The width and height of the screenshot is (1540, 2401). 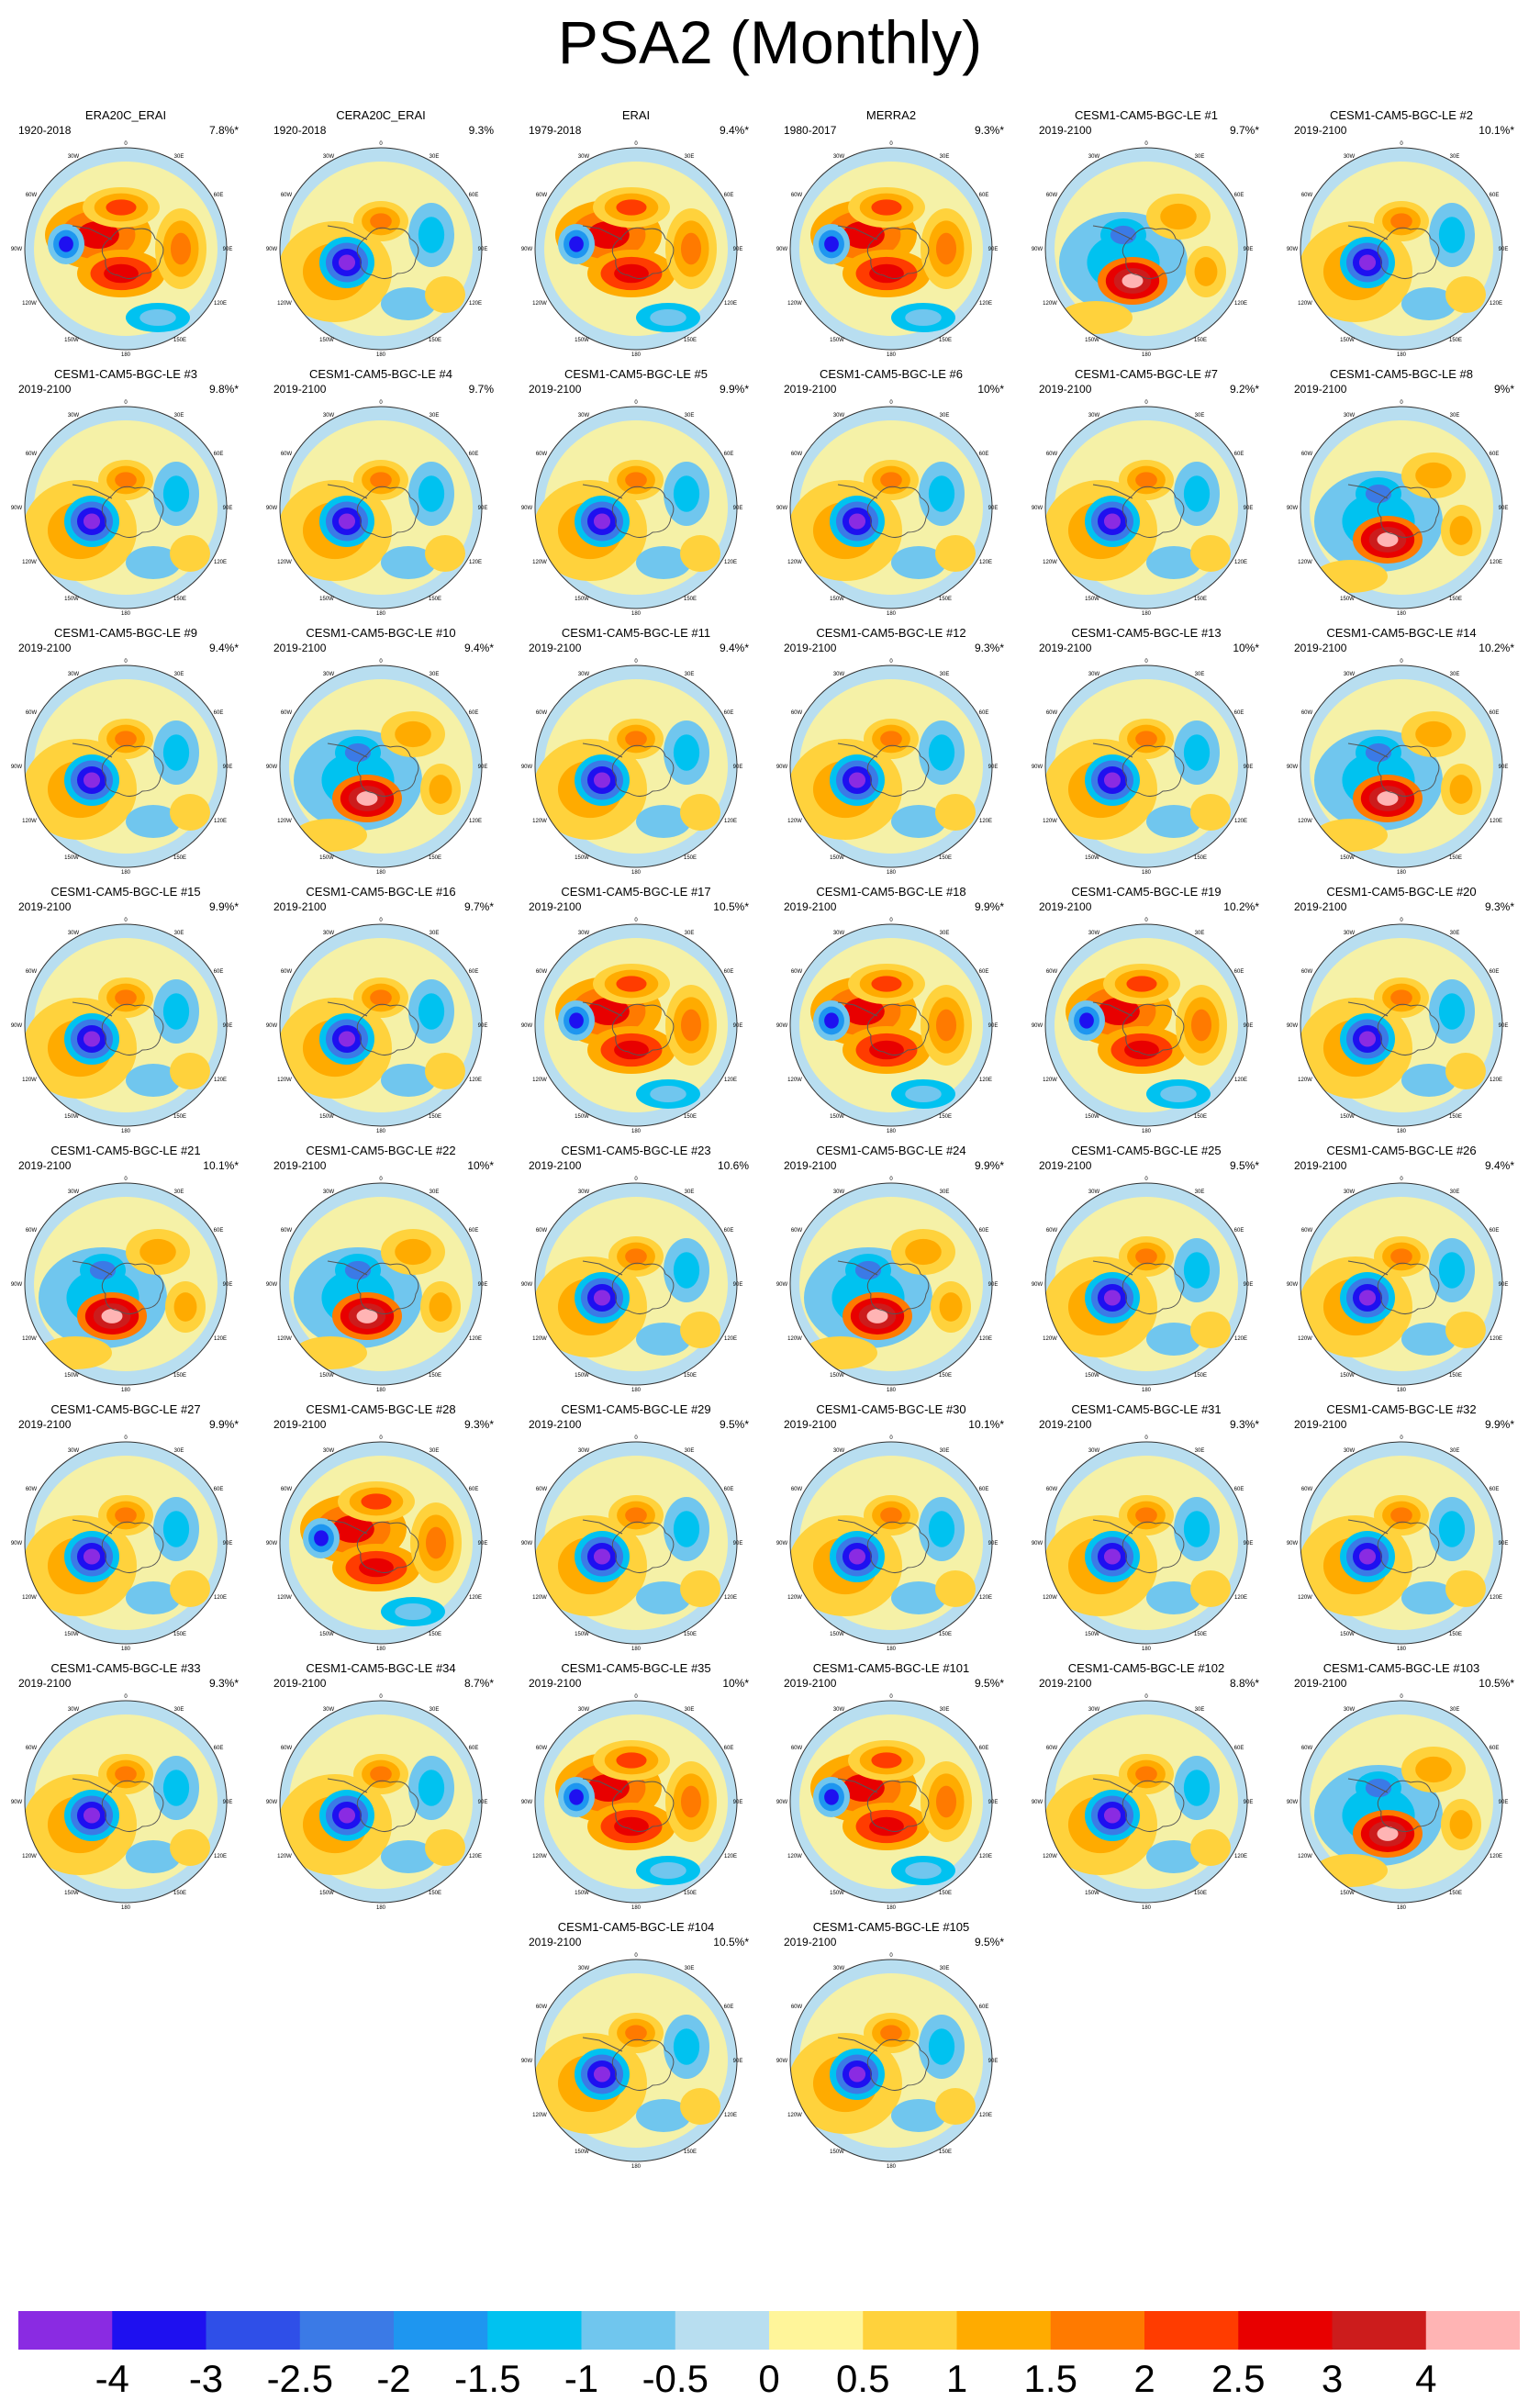 I want to click on panel-title: CESM1-CAM5-BGC-LE #27, so click(x=125, y=1409).